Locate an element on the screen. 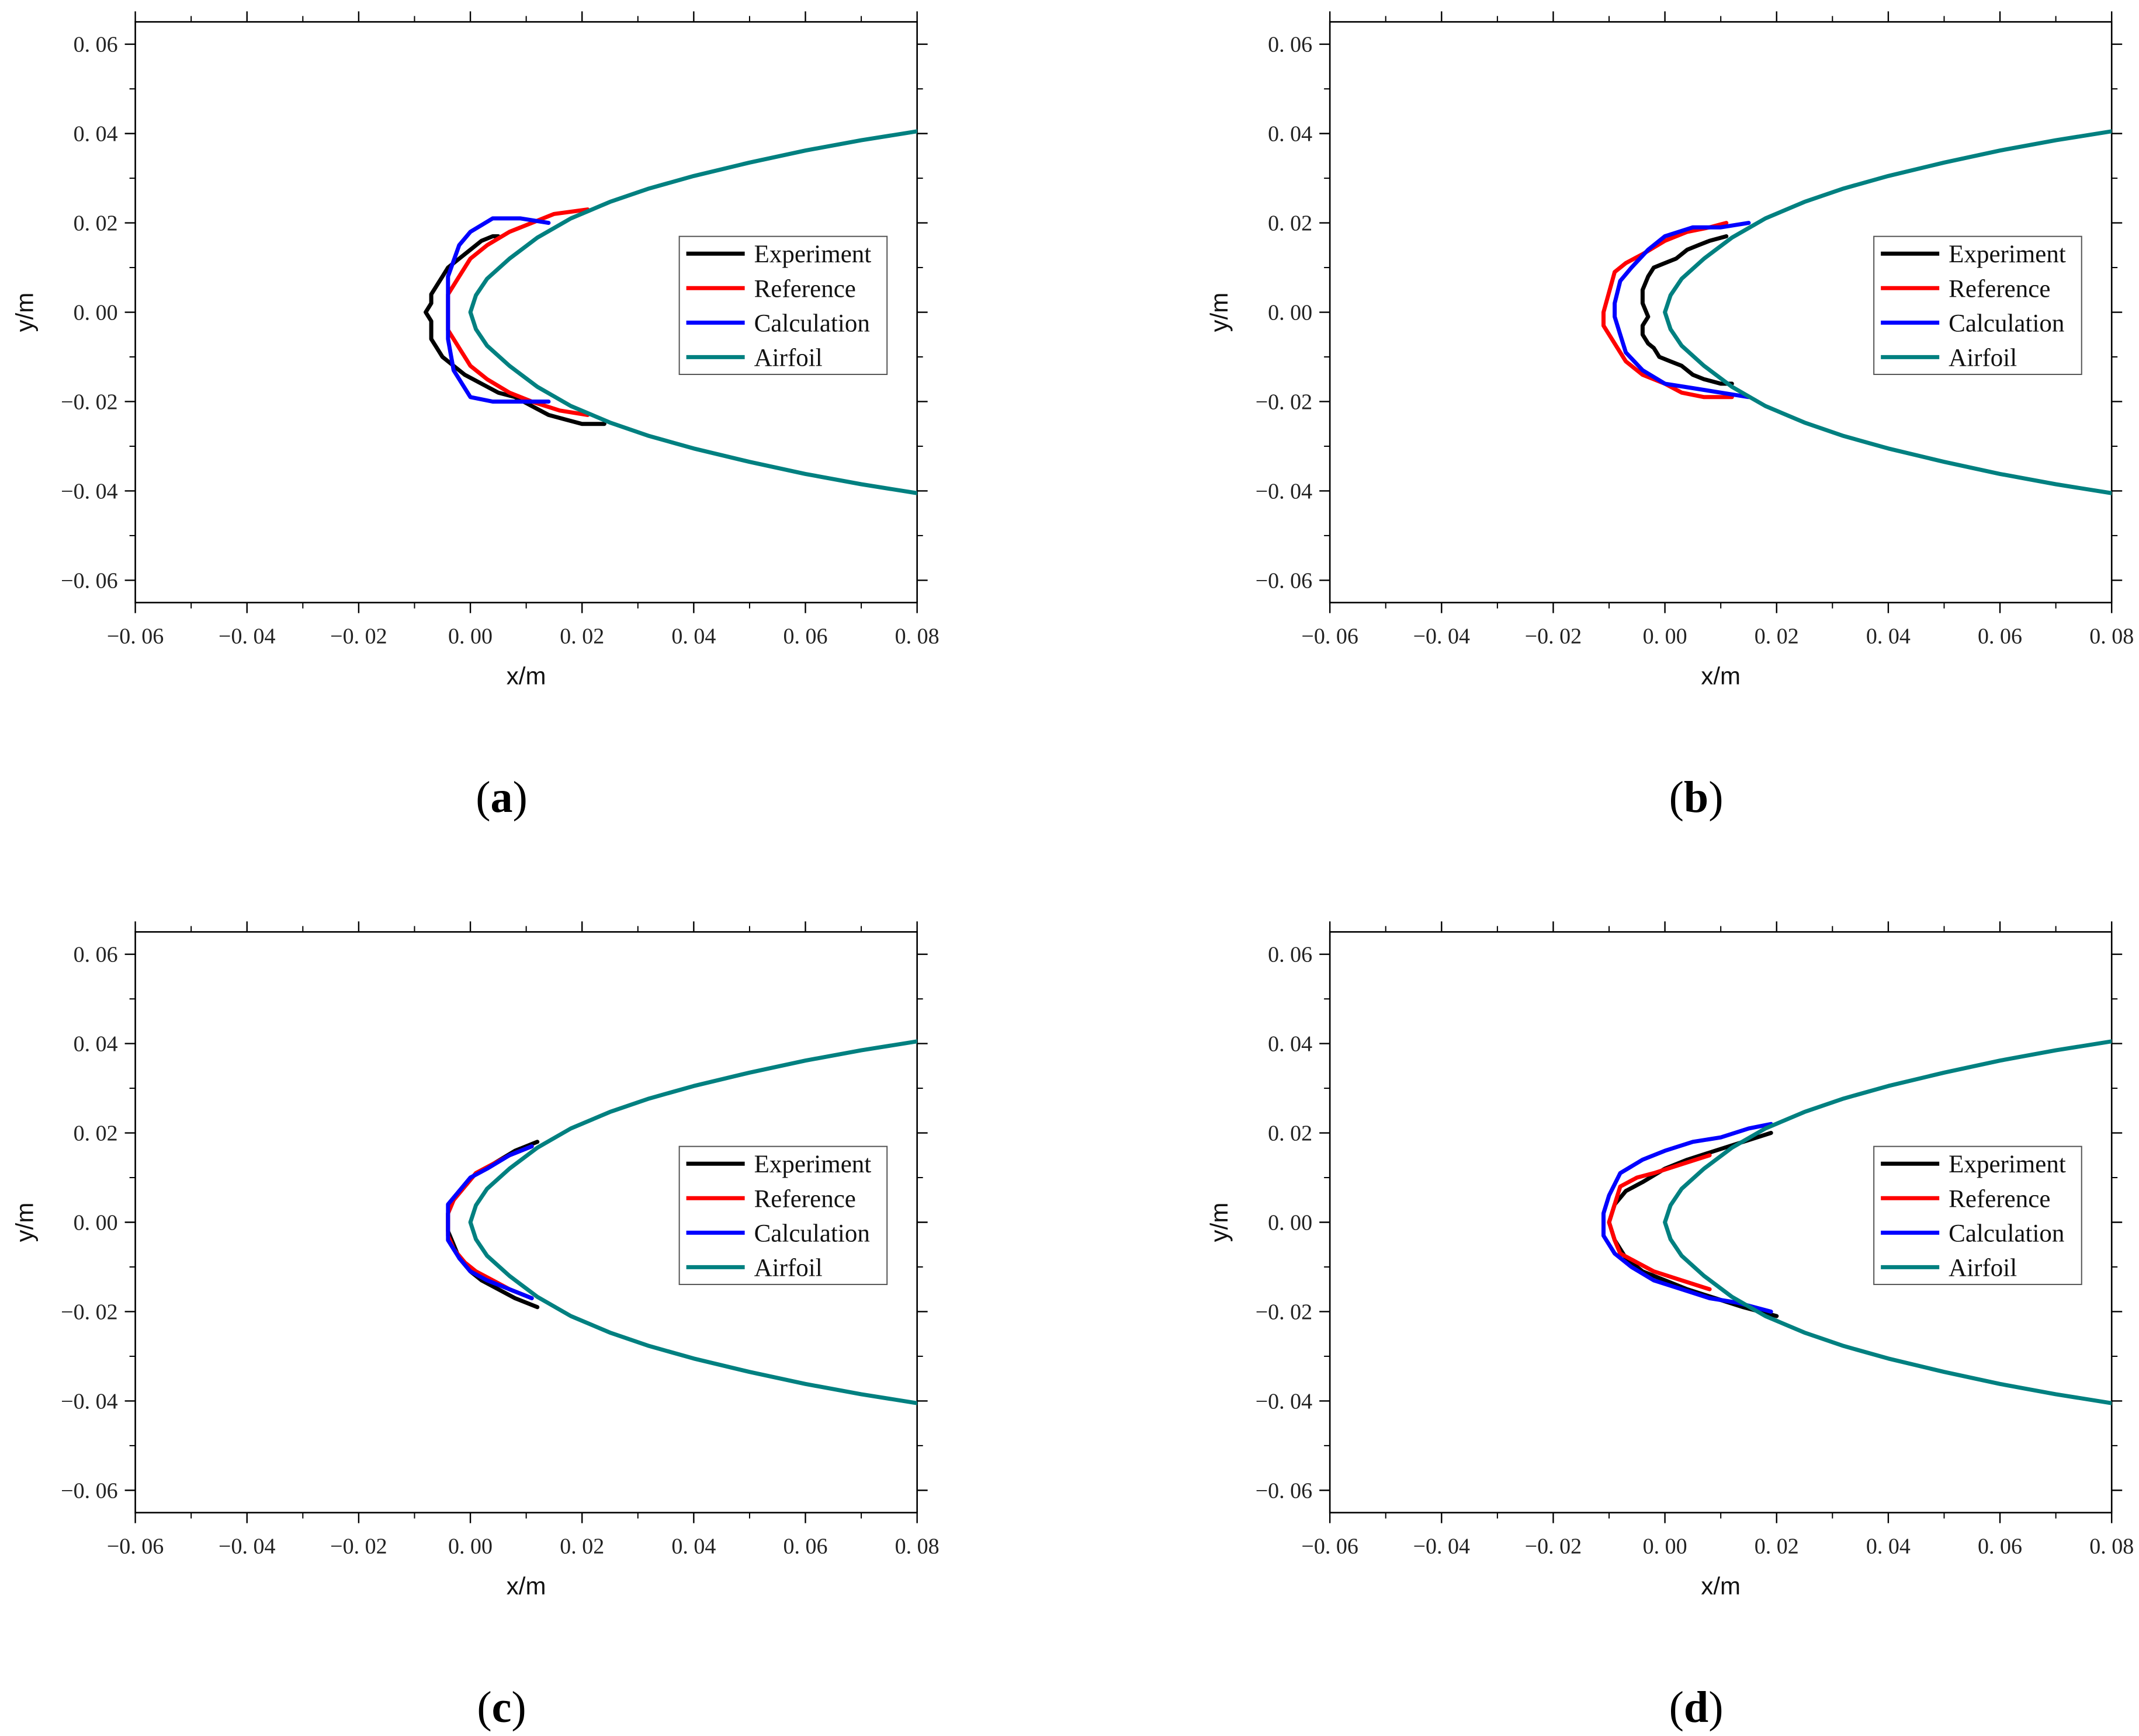 Image resolution: width=2139 pixels, height=1736 pixels. panel-label: (b) is located at coordinates (1696, 797).